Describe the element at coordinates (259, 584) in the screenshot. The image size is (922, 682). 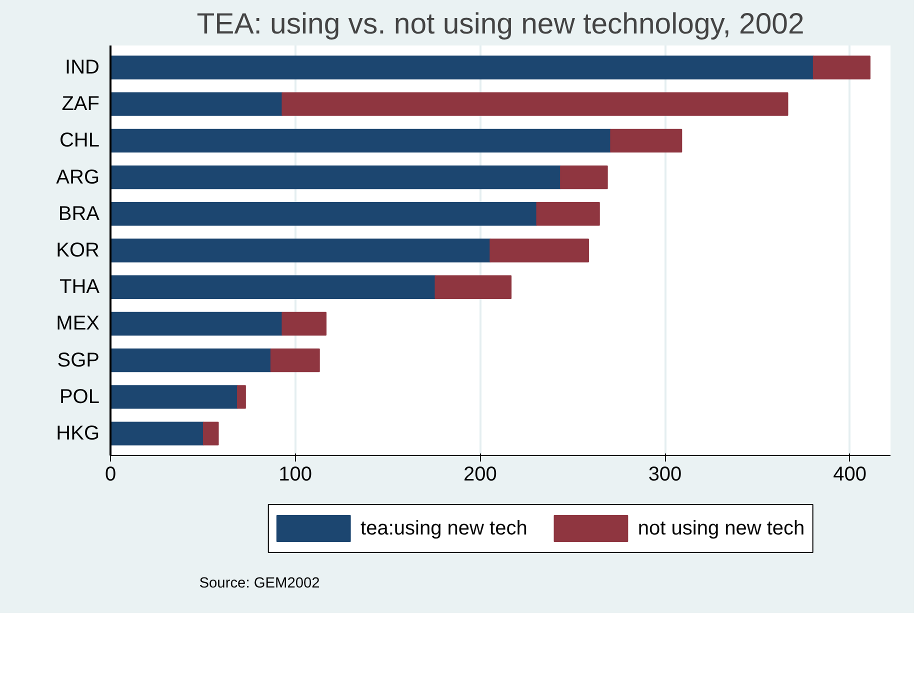
I see `source-note: Source: GEM2002` at that location.